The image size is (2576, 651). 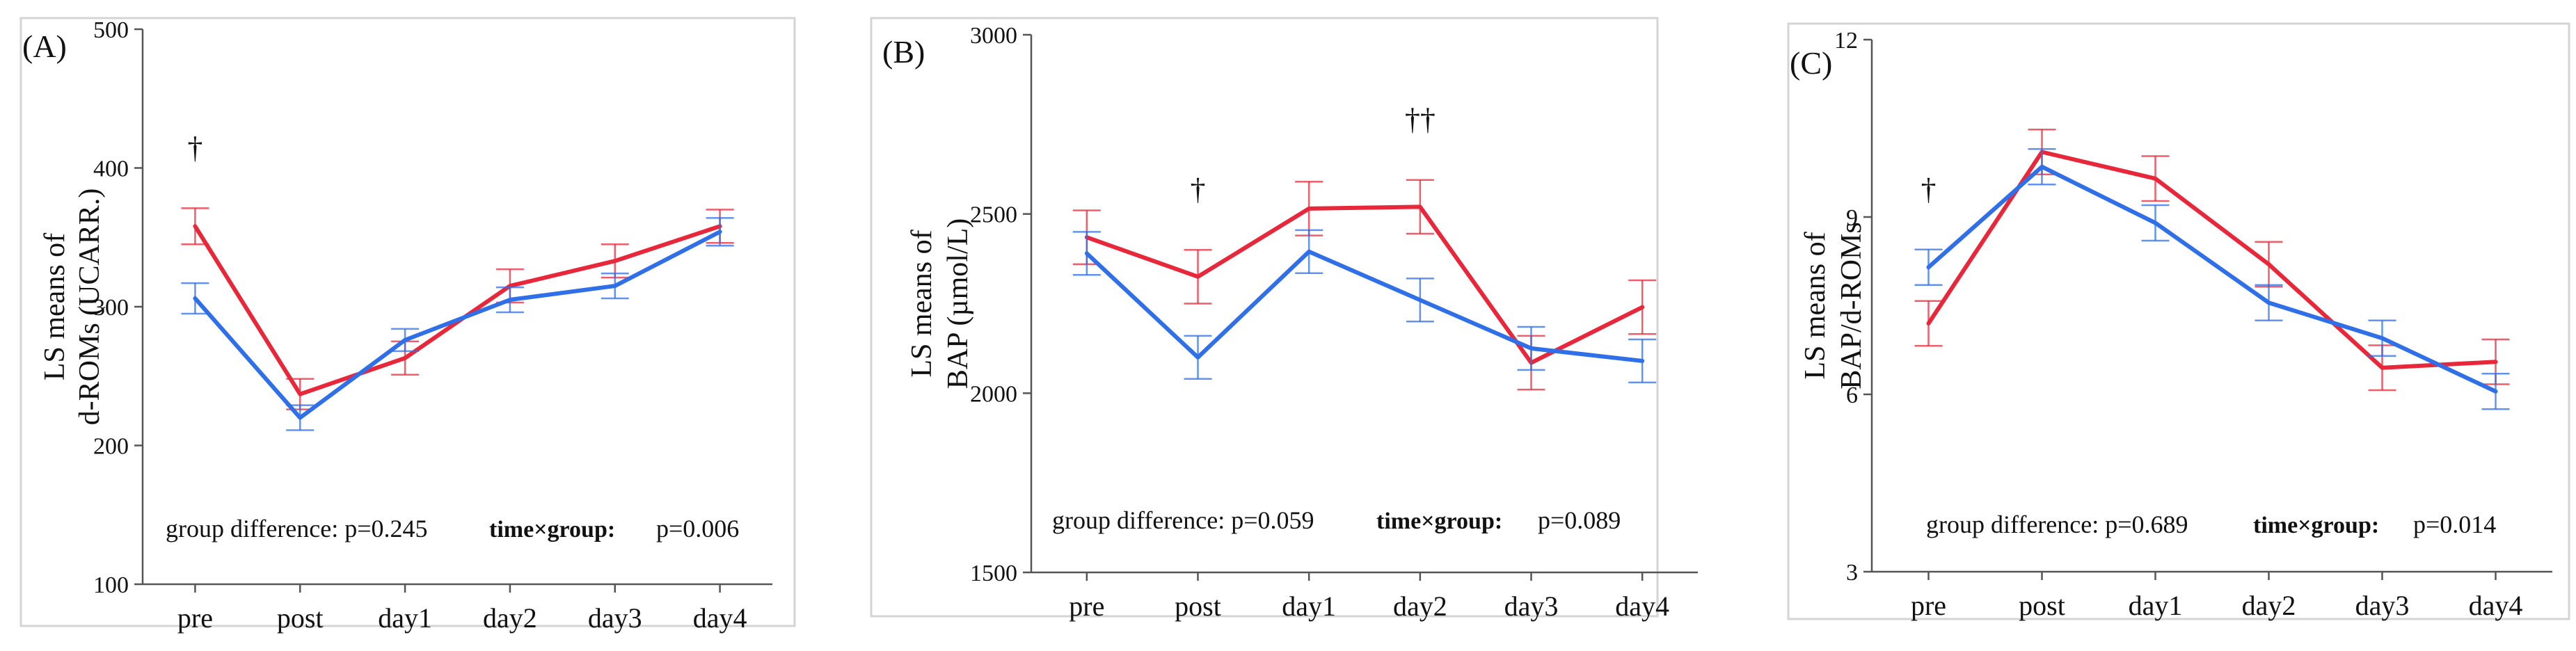 I want to click on y-tick-label: 1500, so click(x=993, y=573).